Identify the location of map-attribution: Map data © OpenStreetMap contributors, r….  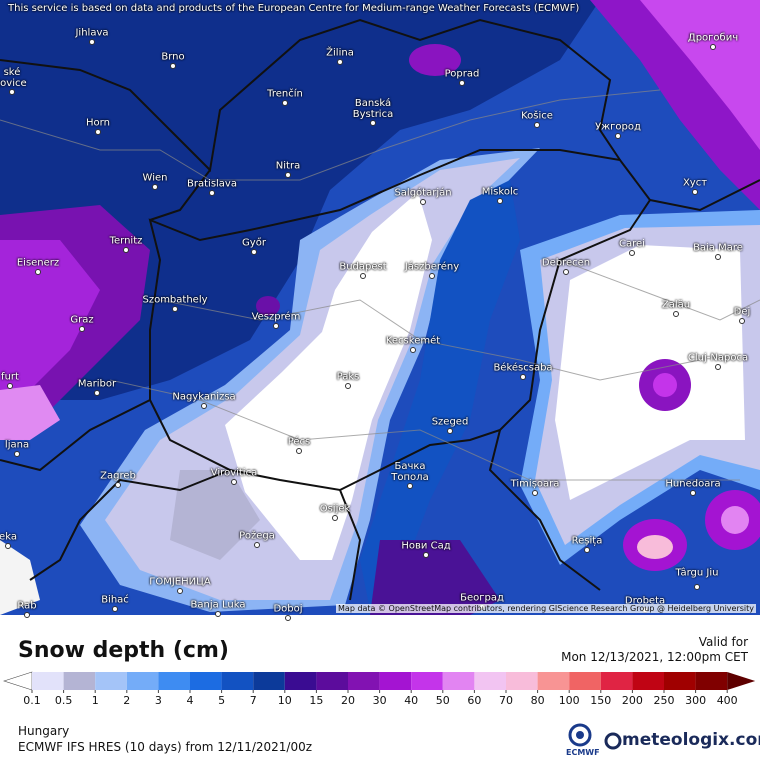
(546, 608).